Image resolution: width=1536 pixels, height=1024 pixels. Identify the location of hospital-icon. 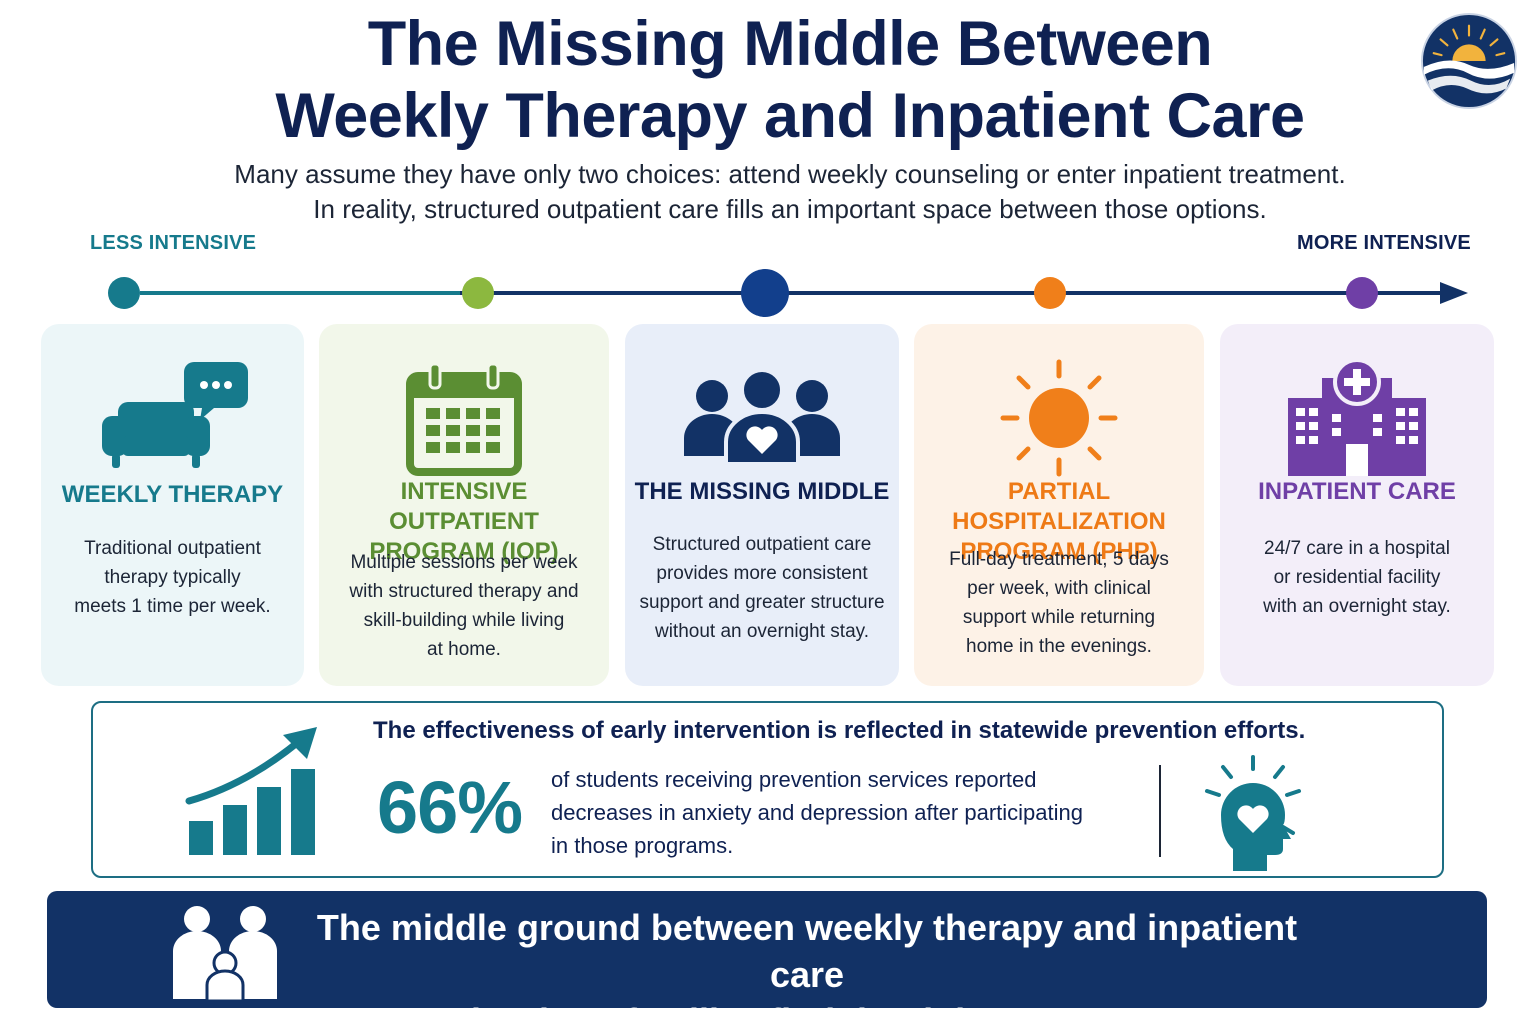
(1357, 417).